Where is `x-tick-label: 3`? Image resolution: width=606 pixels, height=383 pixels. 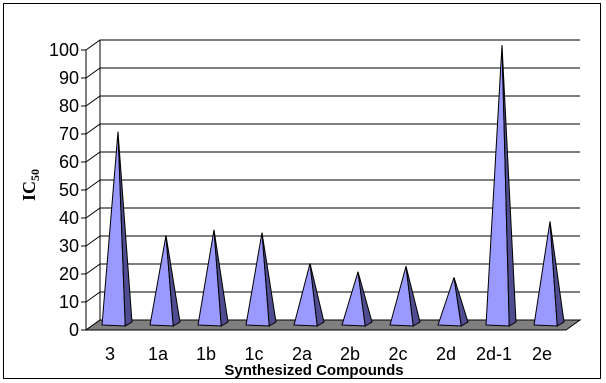
x-tick-label: 3 is located at coordinates (110, 354).